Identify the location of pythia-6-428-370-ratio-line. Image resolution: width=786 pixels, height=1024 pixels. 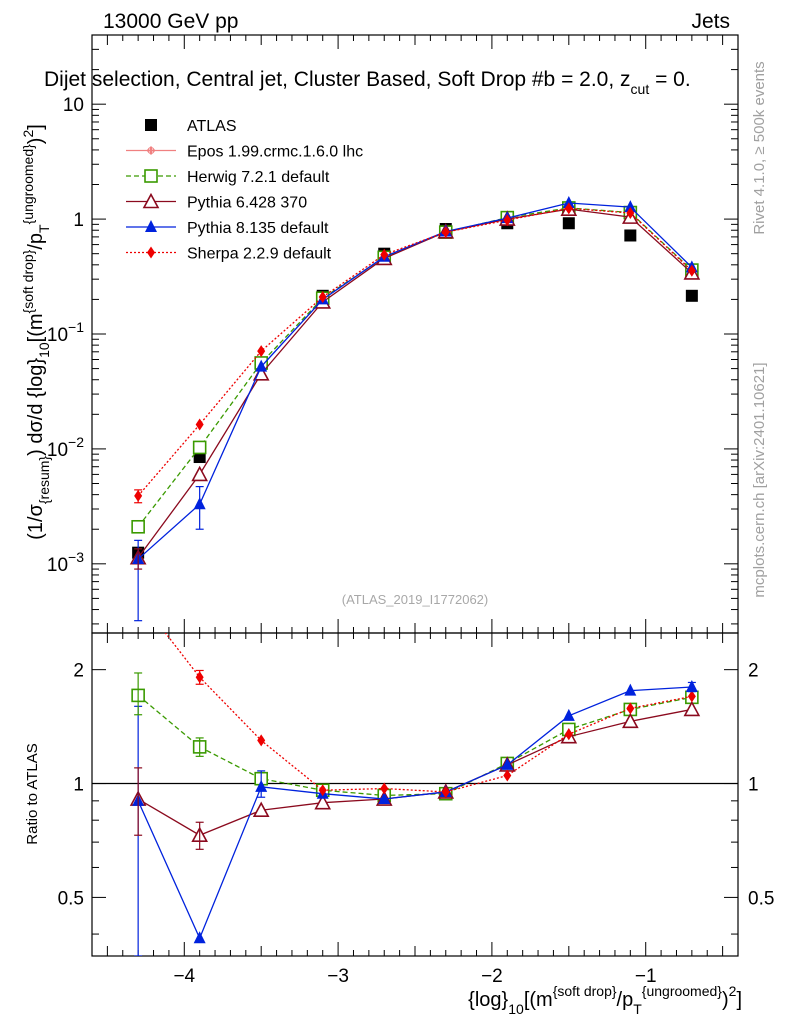
(414, 772).